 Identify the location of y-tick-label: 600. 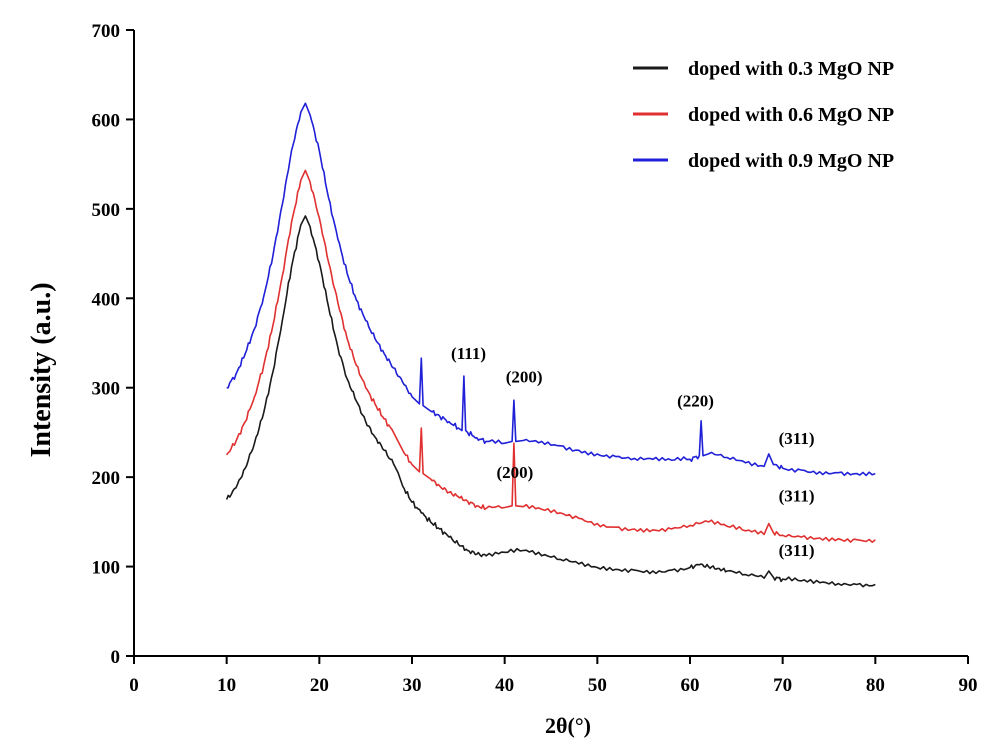
(106, 120).